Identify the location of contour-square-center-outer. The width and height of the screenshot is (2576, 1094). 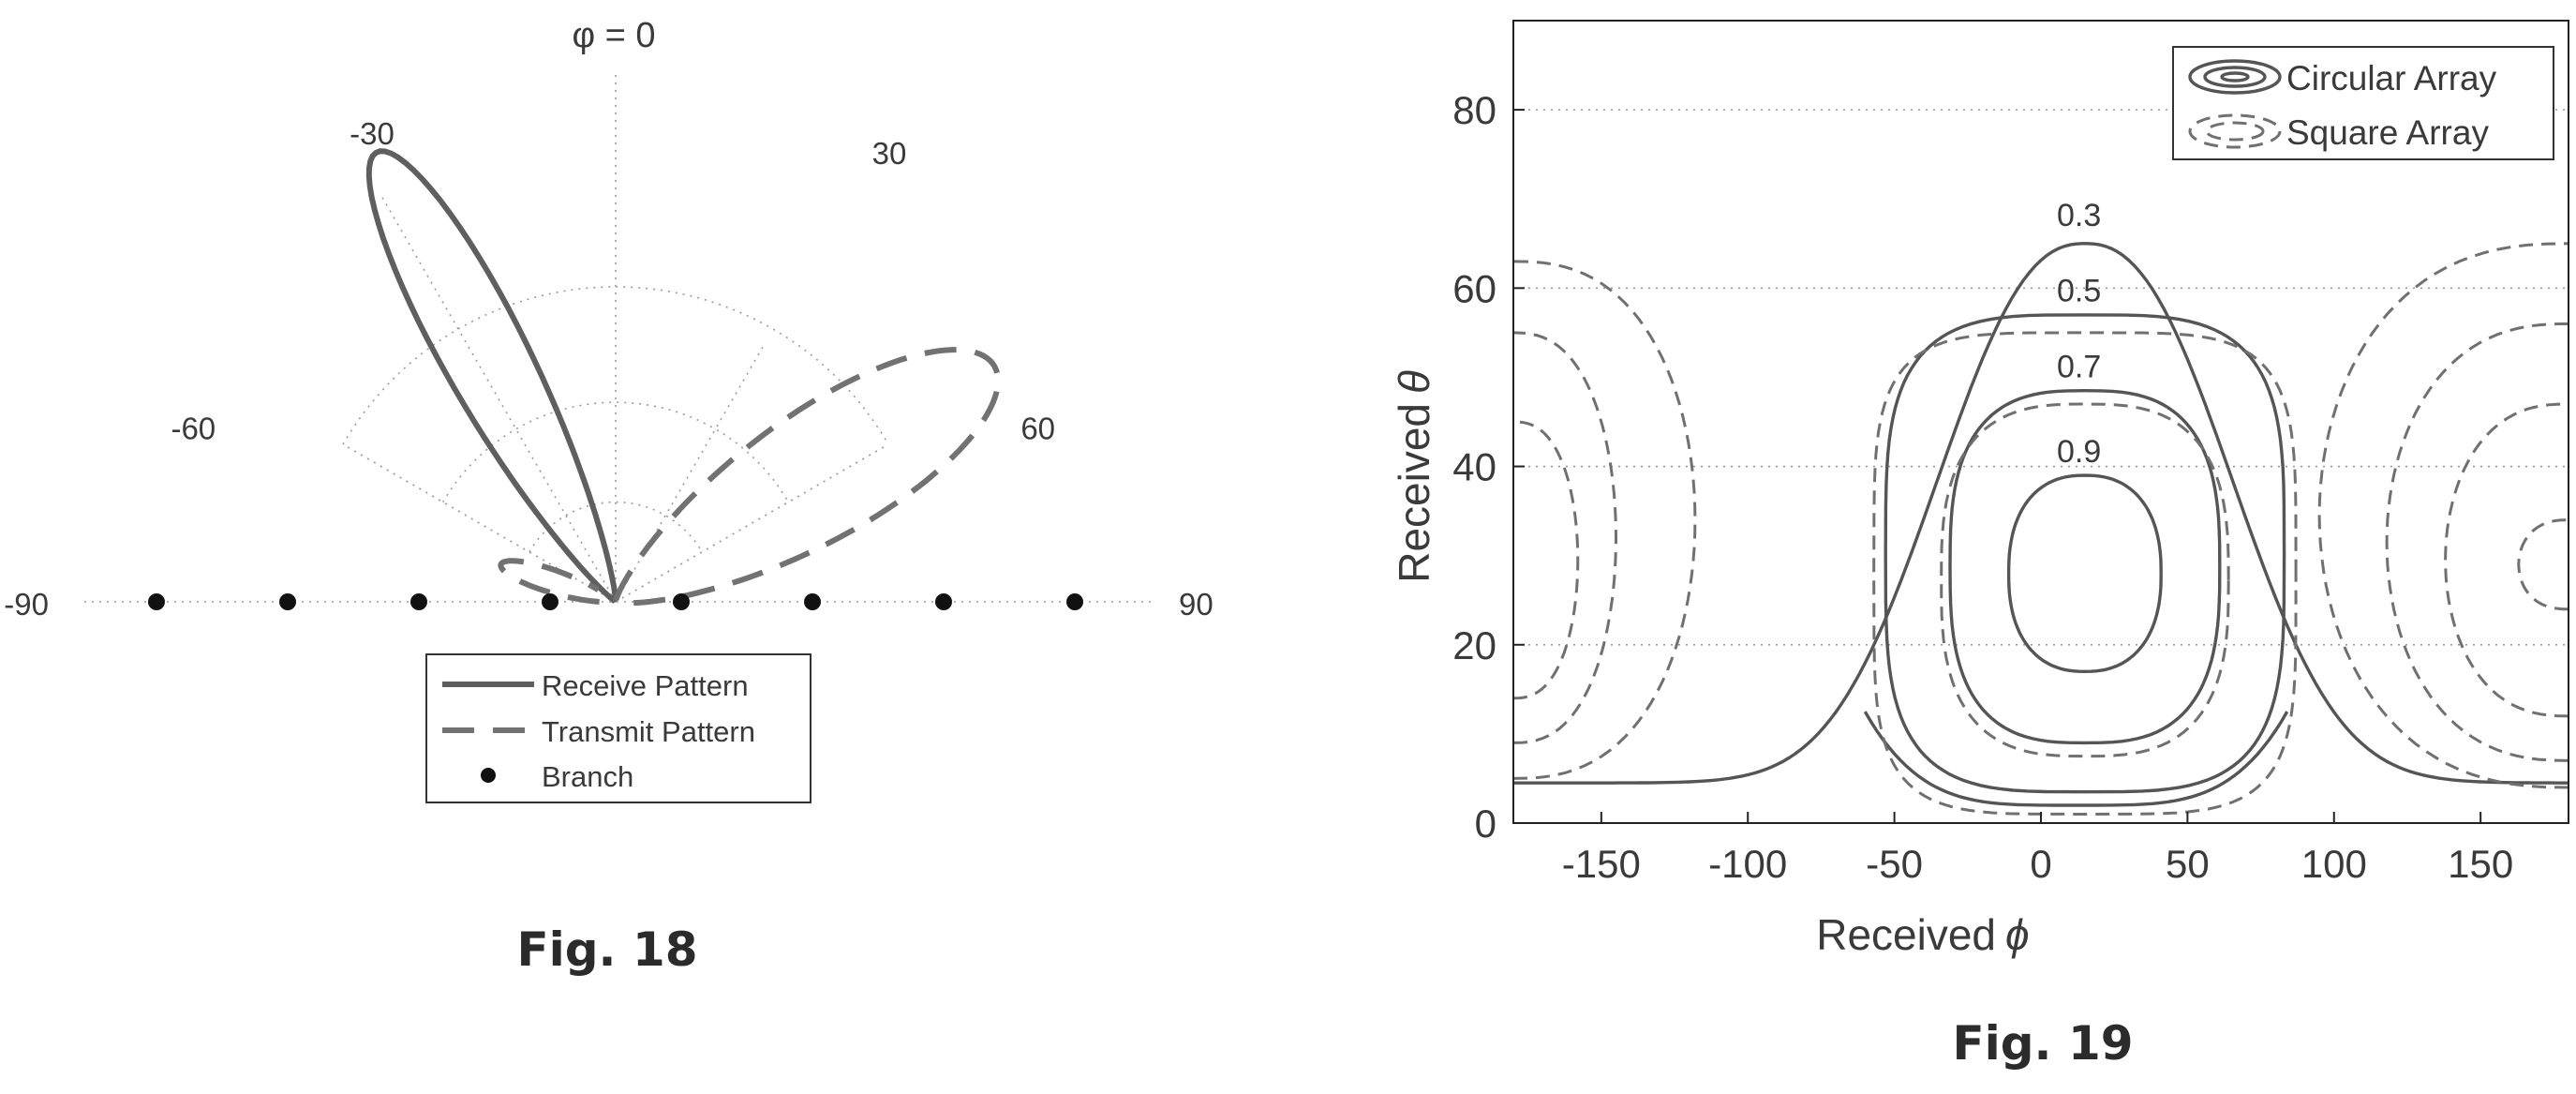
(2085, 574).